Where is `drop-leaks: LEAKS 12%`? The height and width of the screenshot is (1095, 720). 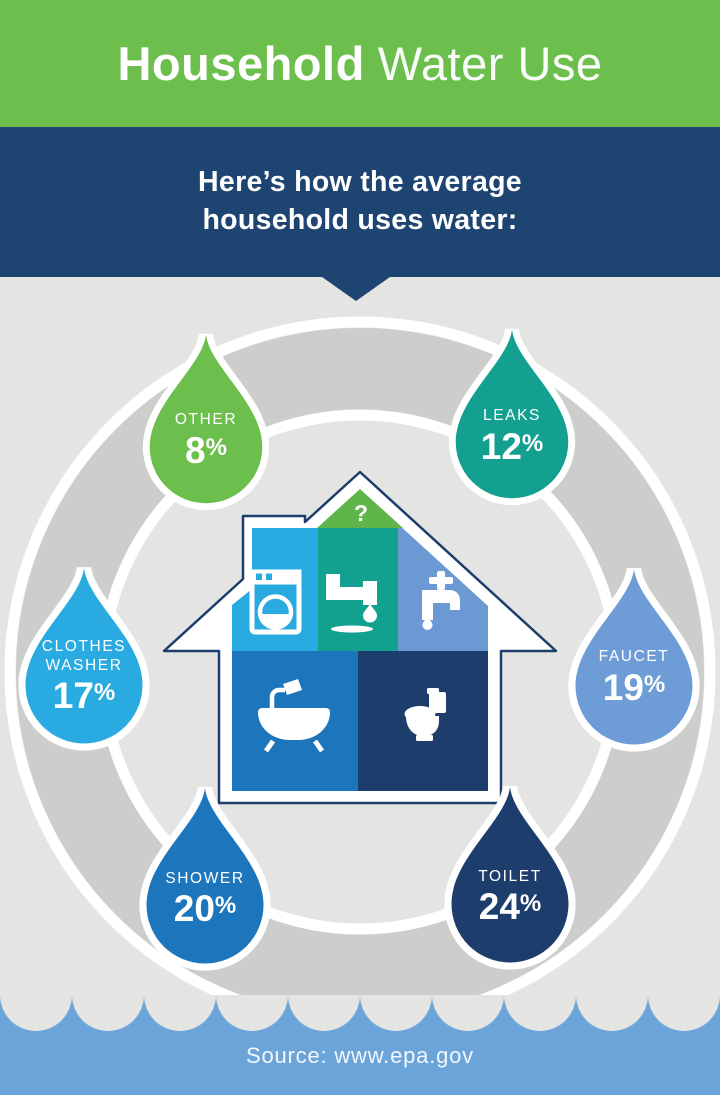
drop-leaks: LEAKS 12% is located at coordinates (512, 417).